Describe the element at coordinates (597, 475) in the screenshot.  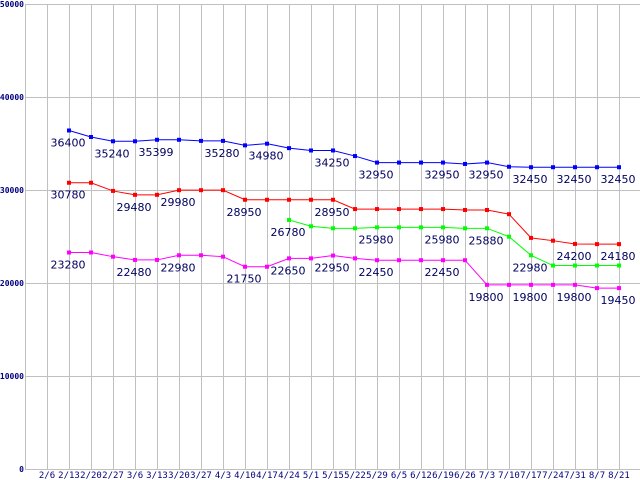
I see `x-tick-label: 8/7` at that location.